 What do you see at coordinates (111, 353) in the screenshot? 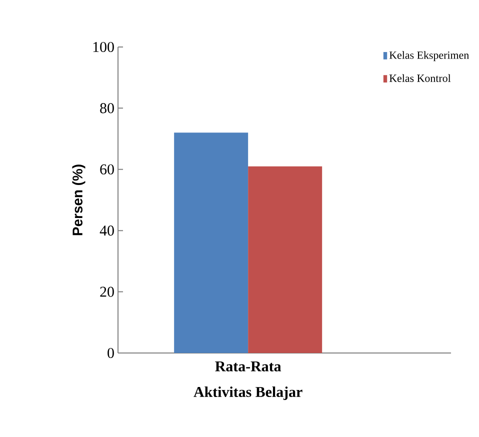
I see `y-tick-label: 0` at bounding box center [111, 353].